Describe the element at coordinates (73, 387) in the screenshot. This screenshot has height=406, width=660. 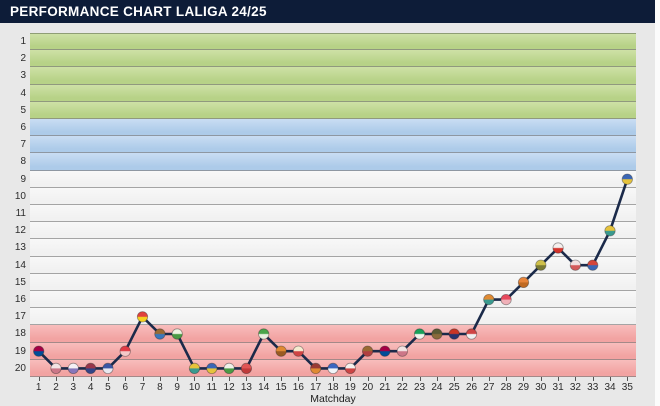
I see `x-axis-label: 3` at that location.